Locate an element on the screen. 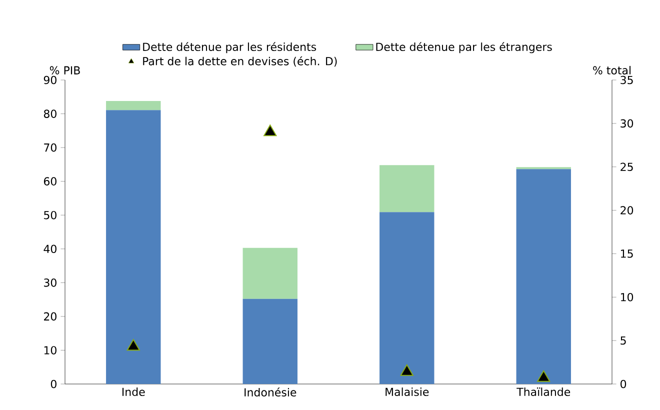 The image size is (660, 410). y2-tick-label: 20 is located at coordinates (627, 210).